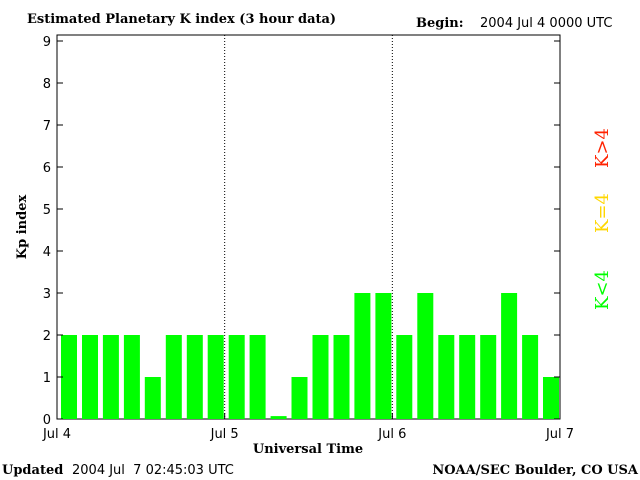  I want to click on begin-label: Begin:, so click(440, 23).